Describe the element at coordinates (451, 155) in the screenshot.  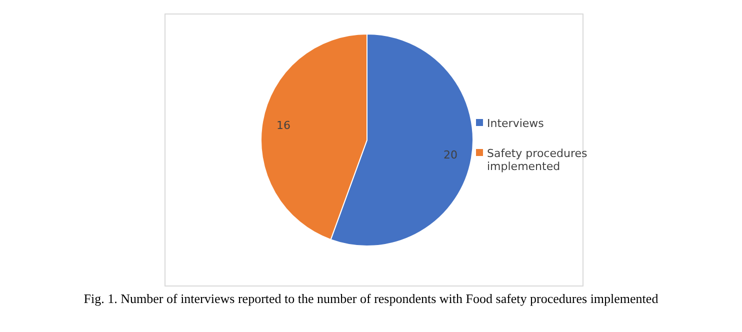
I see `data-label: 20` at that location.